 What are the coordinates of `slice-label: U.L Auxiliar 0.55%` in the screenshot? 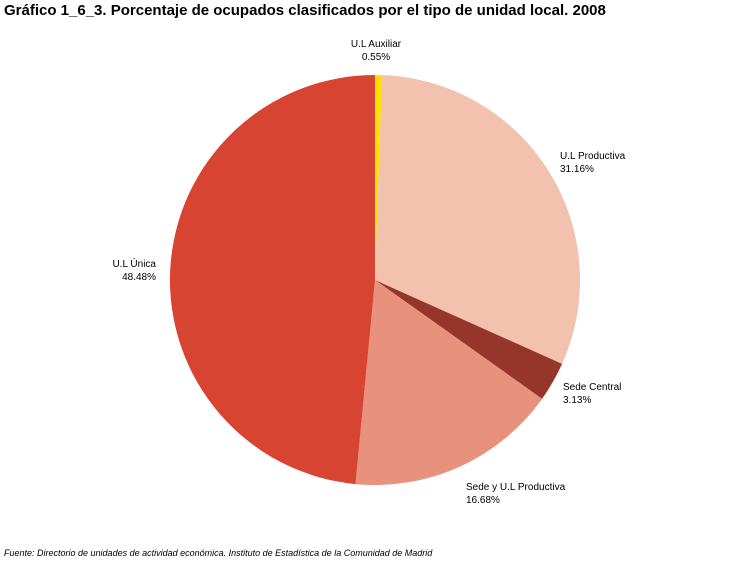 It's located at (376, 51).